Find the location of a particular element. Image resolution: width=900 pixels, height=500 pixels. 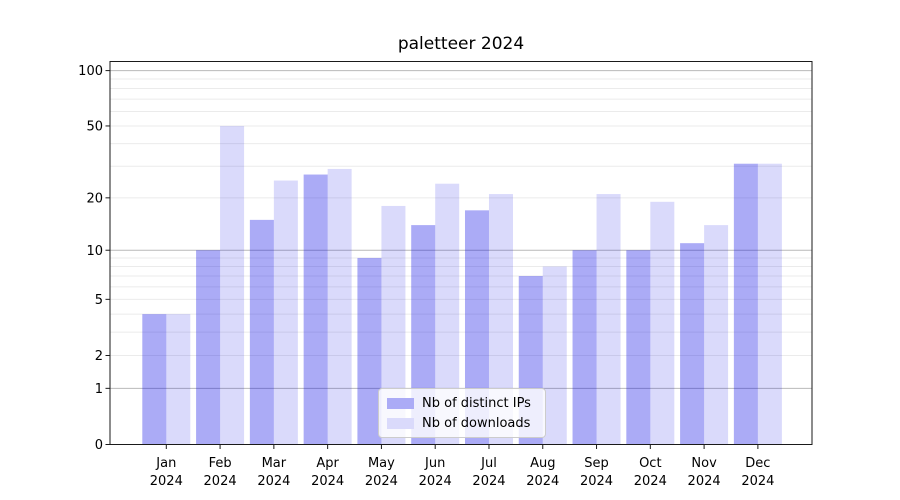

bar-ips-may is located at coordinates (369, 351).